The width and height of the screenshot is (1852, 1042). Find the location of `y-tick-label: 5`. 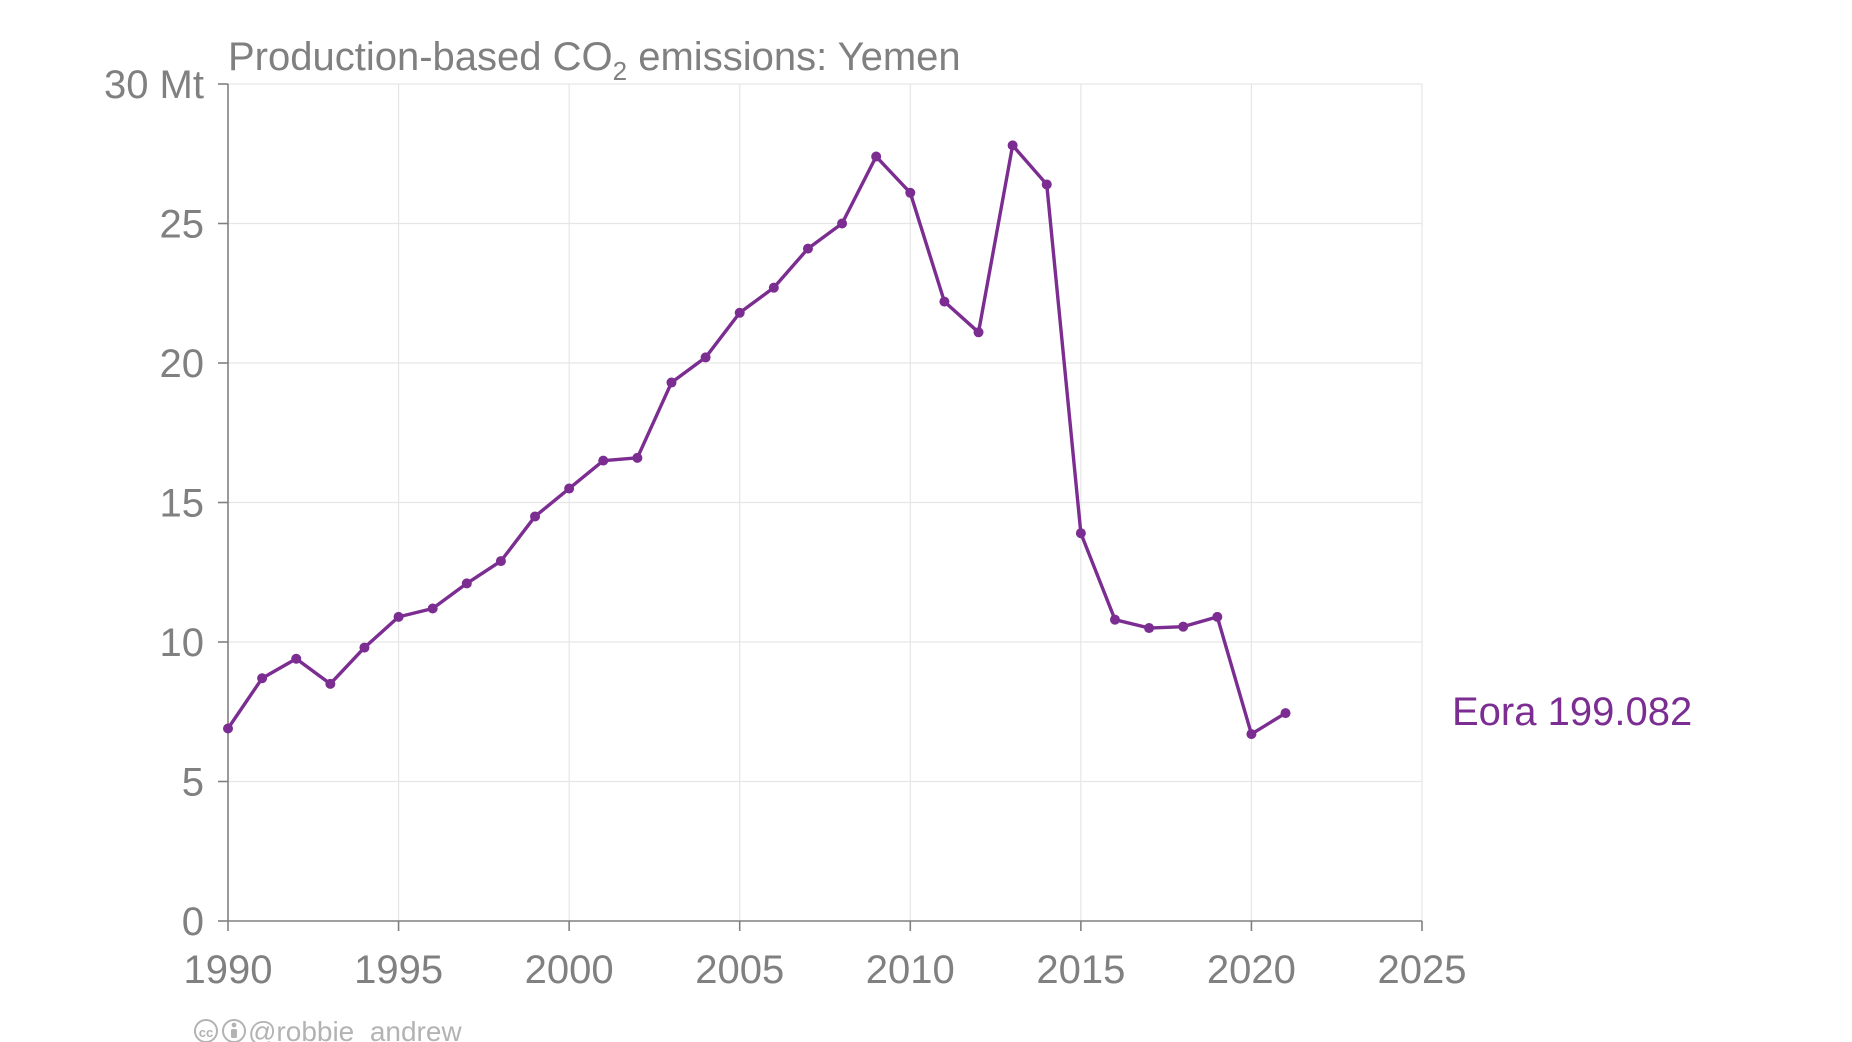

y-tick-label: 5 is located at coordinates (193, 783).